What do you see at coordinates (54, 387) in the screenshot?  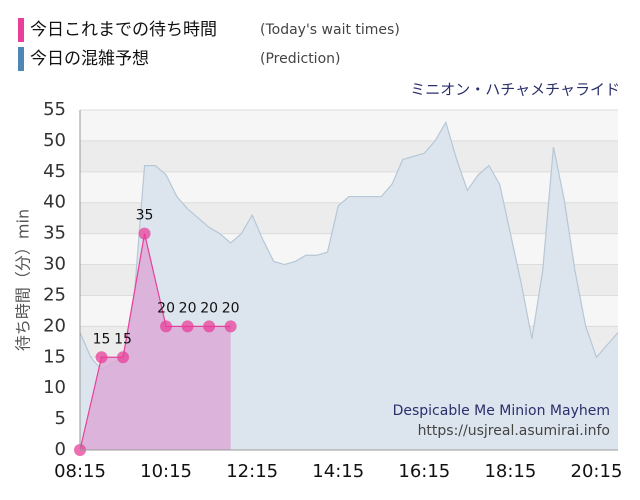 I see `y-tick-label: 10` at bounding box center [54, 387].